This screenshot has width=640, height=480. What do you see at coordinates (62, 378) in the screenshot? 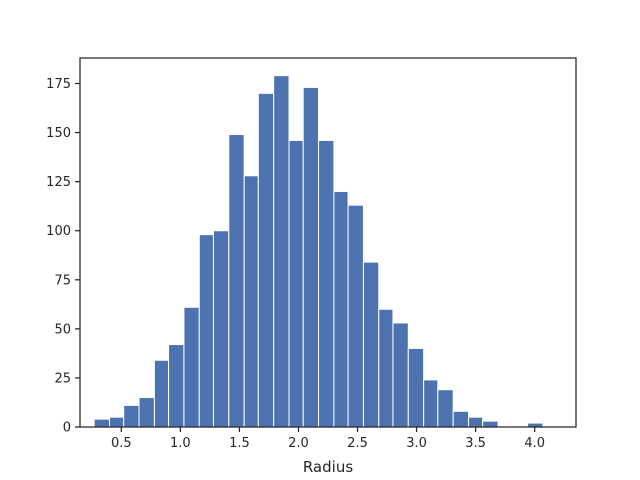
I see `y-tick-label: 25` at bounding box center [62, 378].